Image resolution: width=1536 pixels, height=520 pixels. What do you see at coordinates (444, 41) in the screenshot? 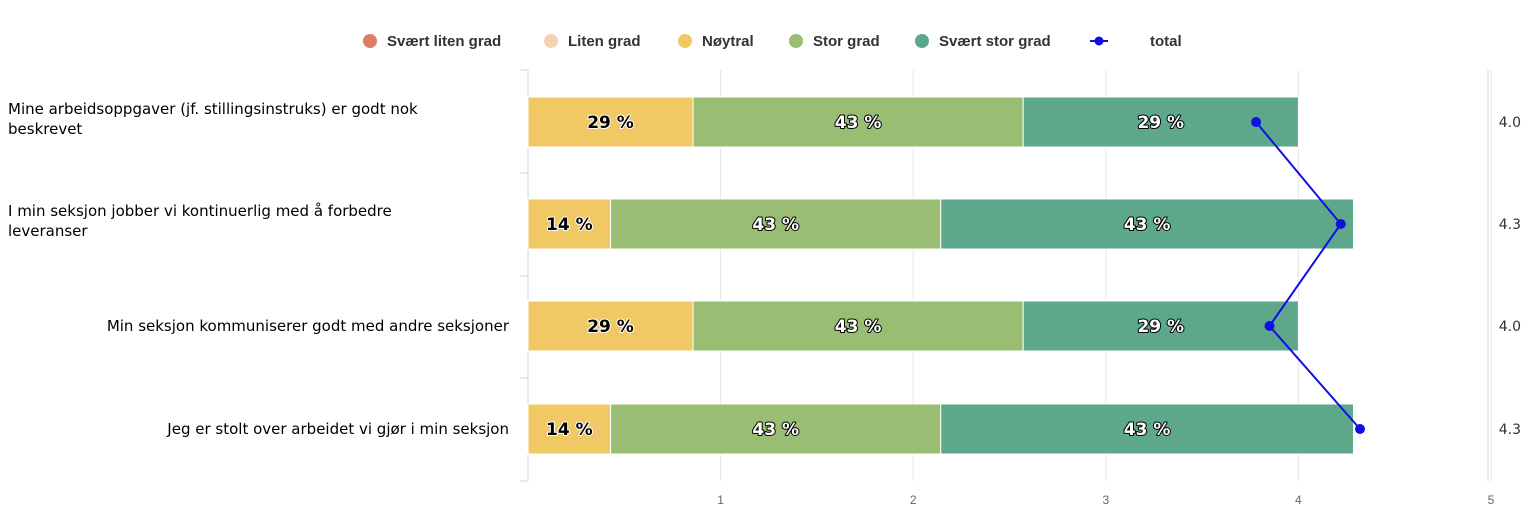
I see `legend-label-0: Svært liten grad` at bounding box center [444, 41].